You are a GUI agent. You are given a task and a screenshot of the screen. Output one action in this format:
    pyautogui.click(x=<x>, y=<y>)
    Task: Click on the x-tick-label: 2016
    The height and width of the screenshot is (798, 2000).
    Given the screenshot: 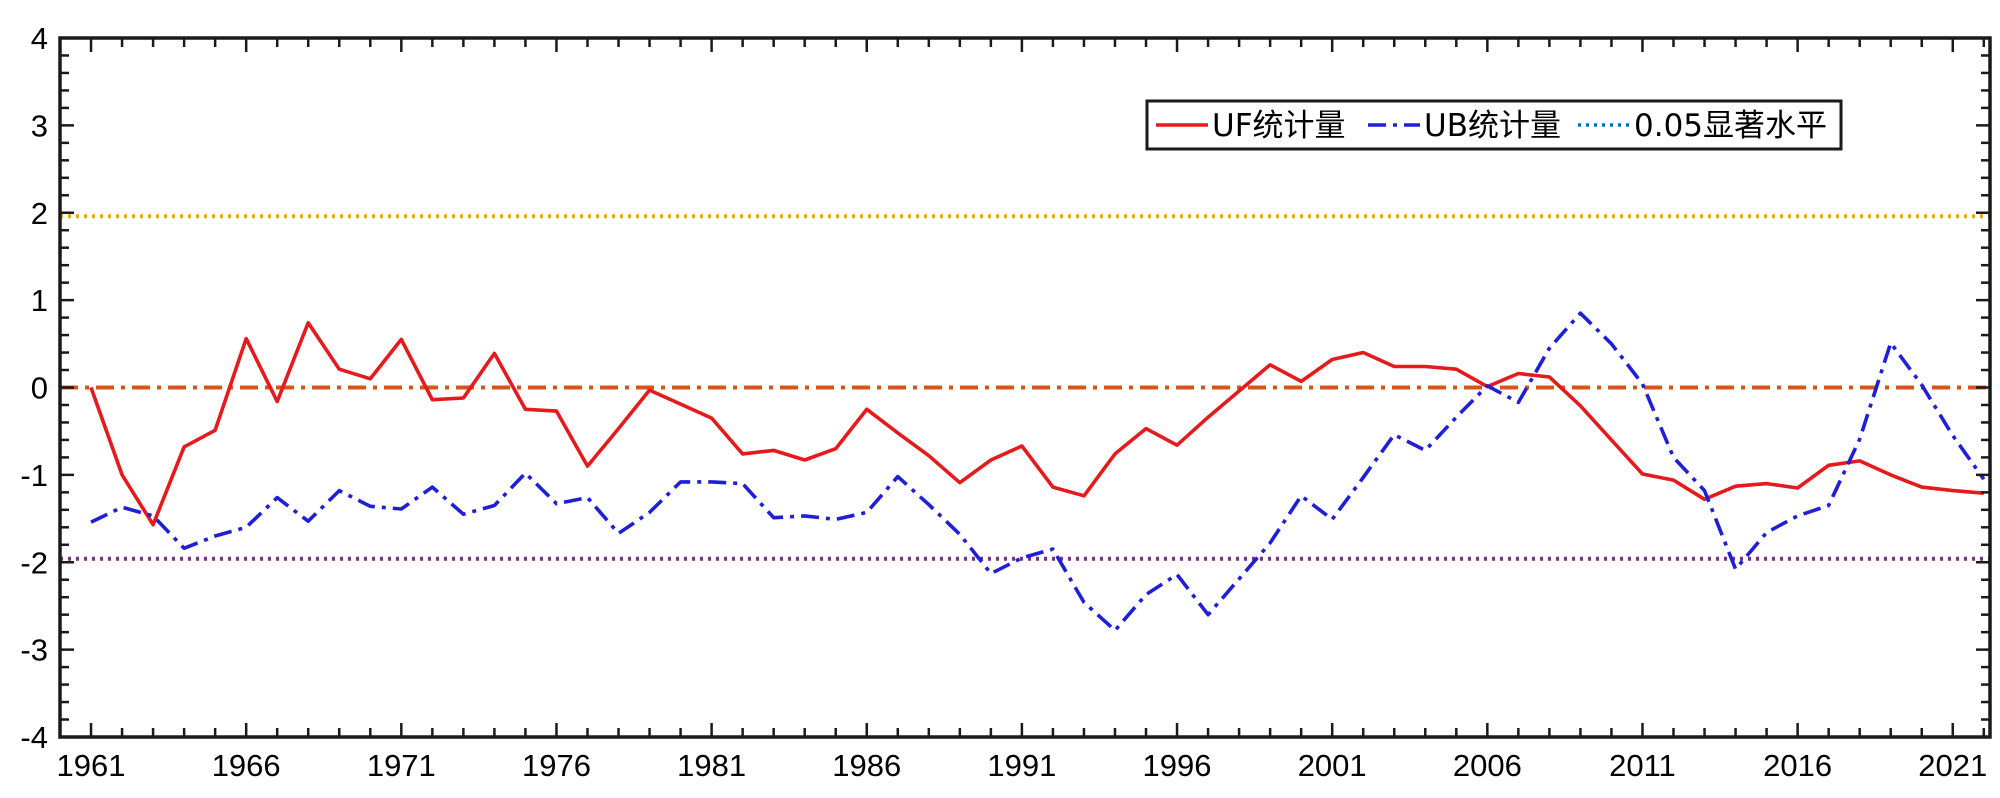 What is the action you would take?
    pyautogui.click(x=1797, y=765)
    